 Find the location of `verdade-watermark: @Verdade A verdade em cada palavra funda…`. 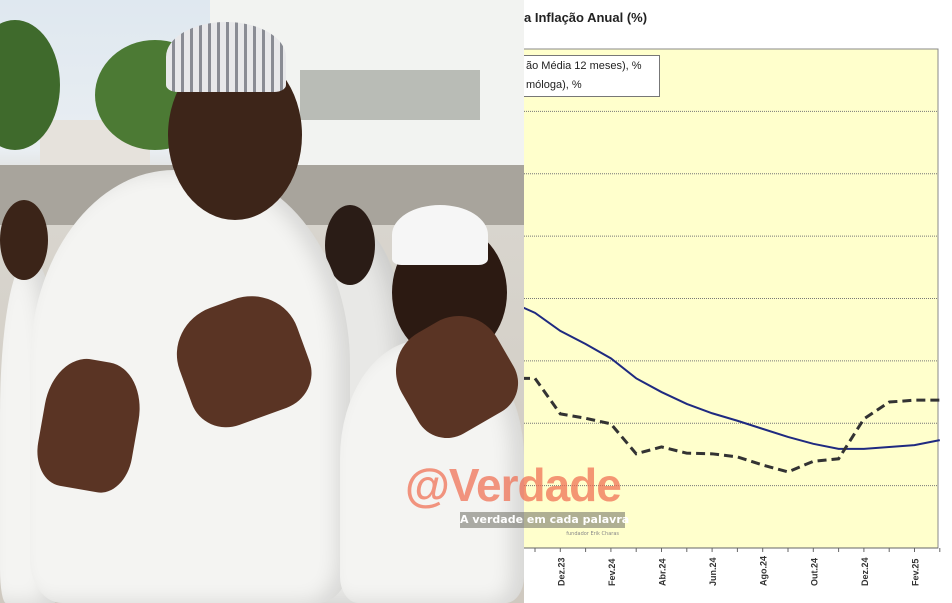

verdade-watermark: @Verdade A verdade em cada palavra funda… is located at coordinates (517, 500).